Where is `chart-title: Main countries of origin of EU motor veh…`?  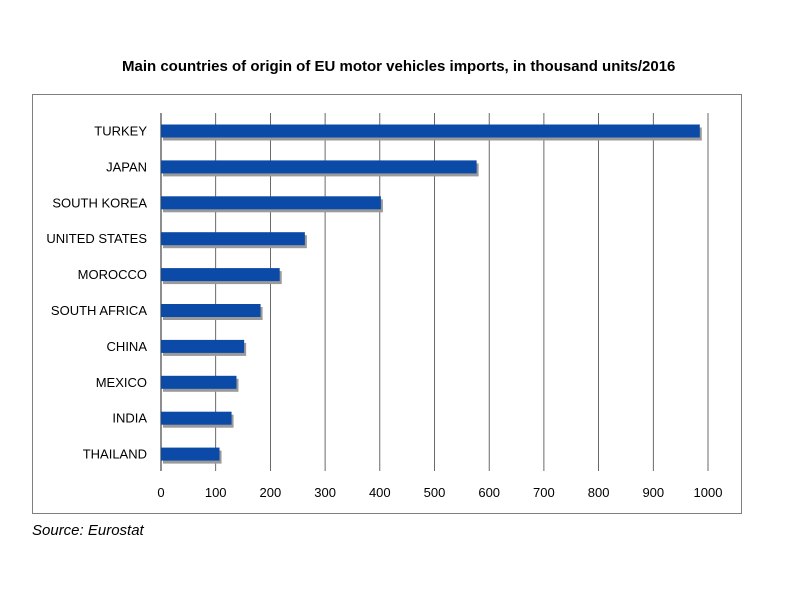 chart-title: Main countries of origin of EU motor veh… is located at coordinates (399, 66).